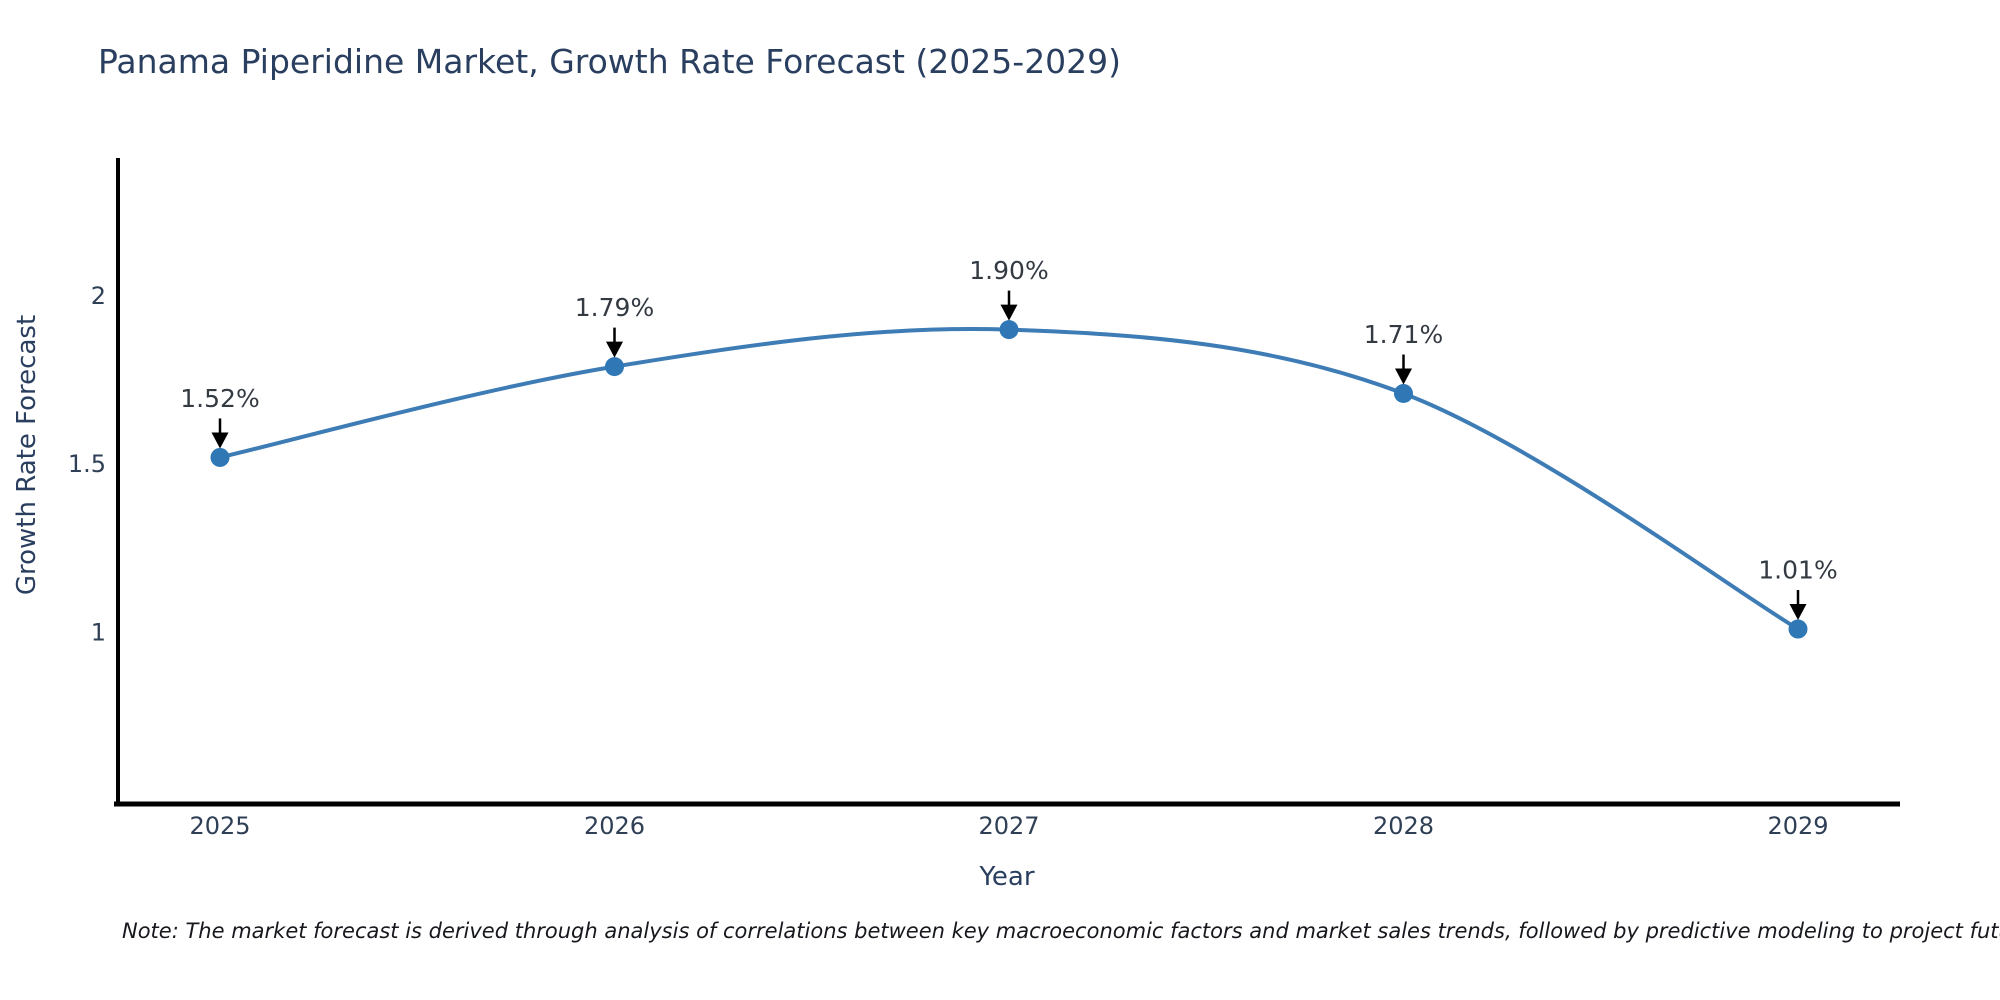  What do you see at coordinates (219, 398) in the screenshot?
I see `annotation-label: 1.52%` at bounding box center [219, 398].